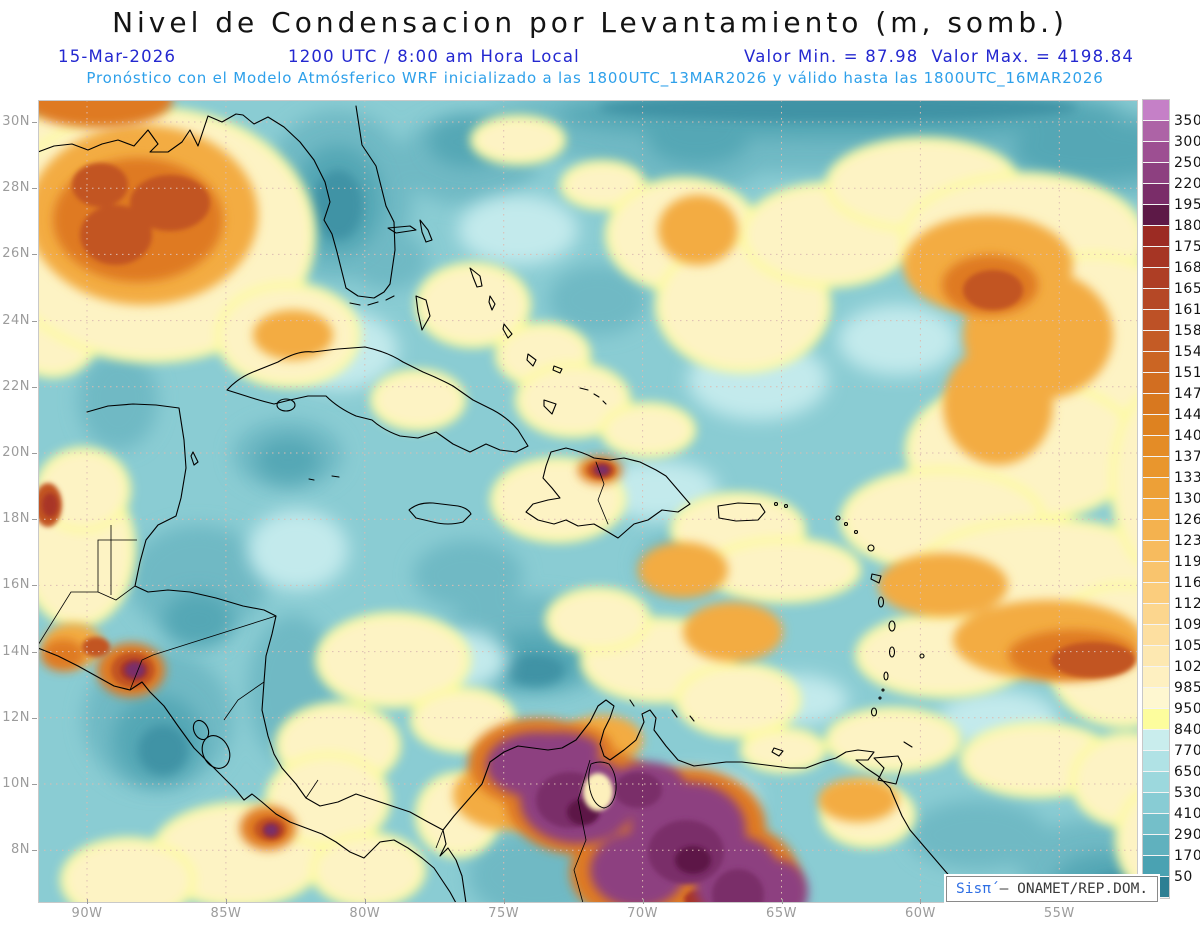 This screenshot has width=1200, height=927. Describe the element at coordinates (1187, 667) in the screenshot. I see `colorbar-tick-label: 1020` at that location.